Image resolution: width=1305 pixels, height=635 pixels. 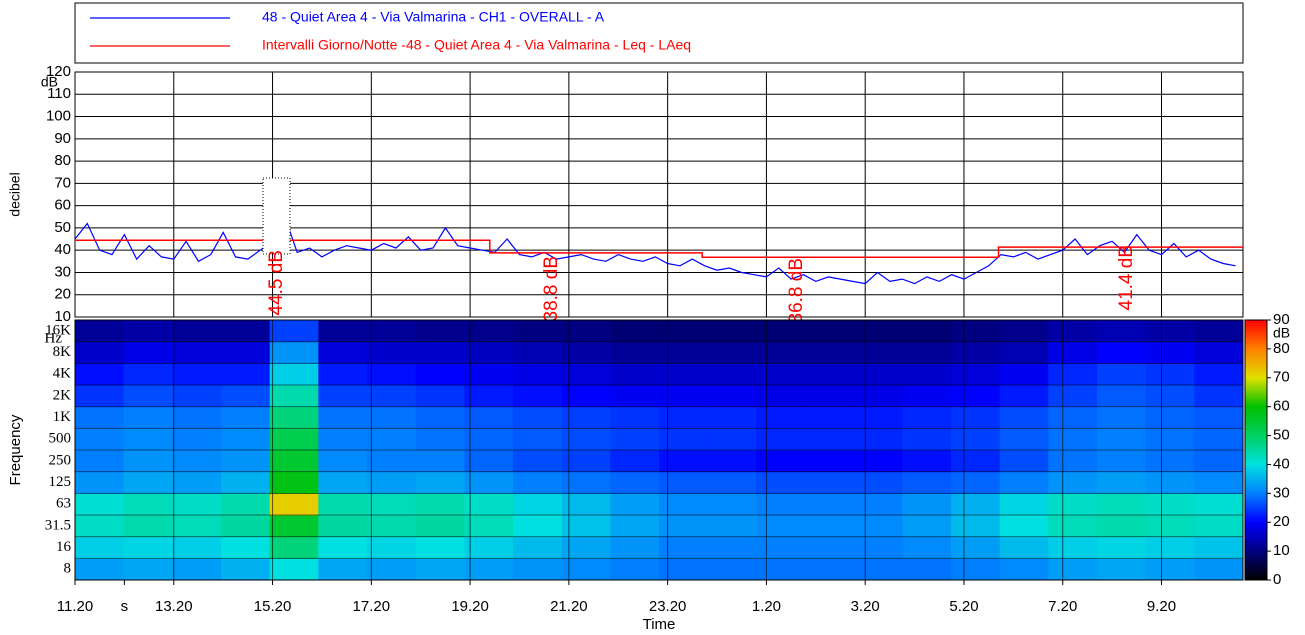 I want to click on x-tick-label: 19.20, so click(x=470, y=606).